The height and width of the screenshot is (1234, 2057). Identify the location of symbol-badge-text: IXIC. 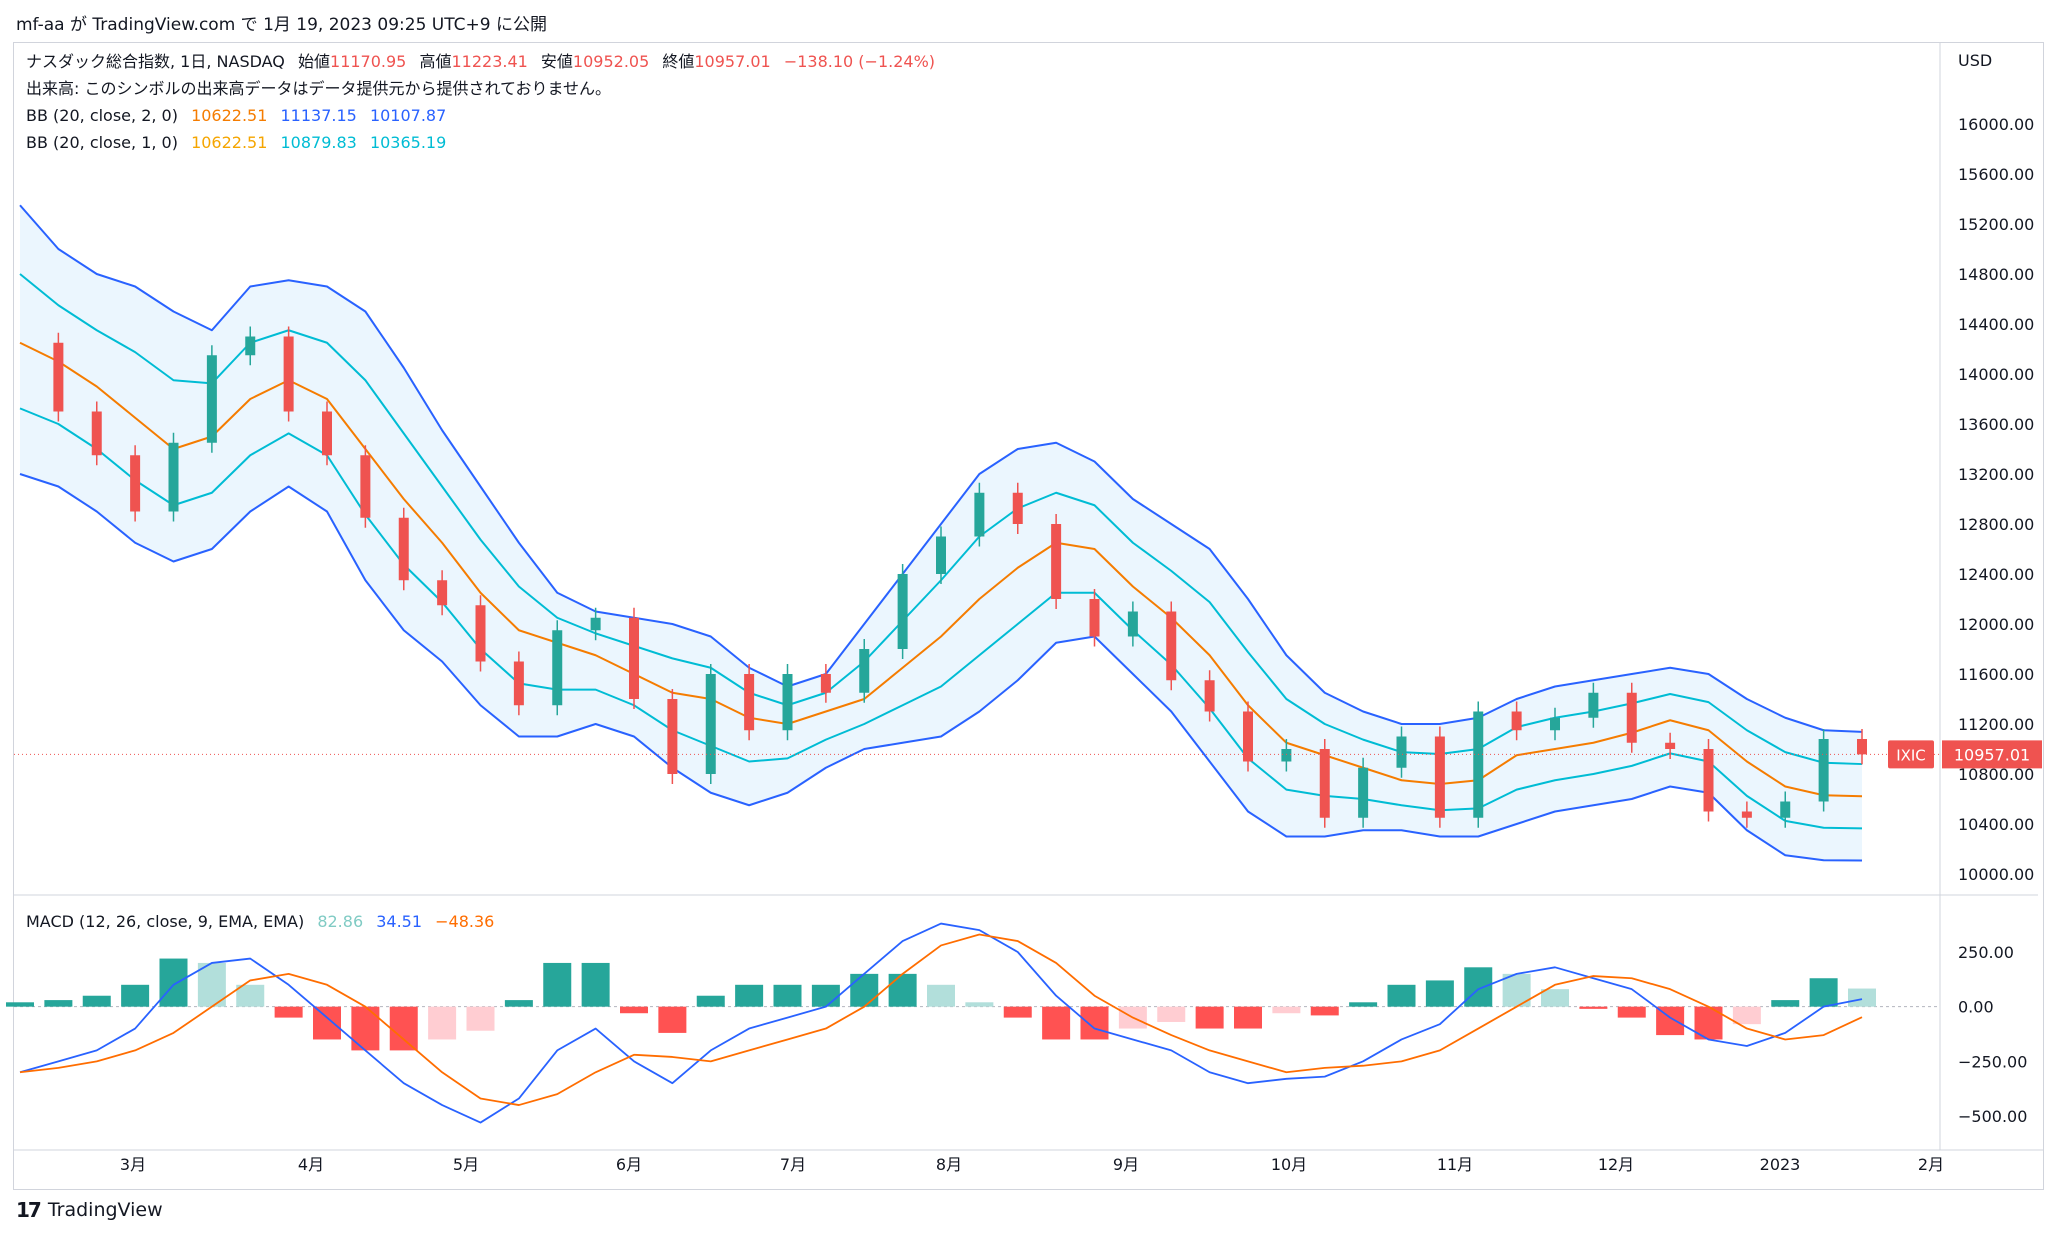
(1911, 755).